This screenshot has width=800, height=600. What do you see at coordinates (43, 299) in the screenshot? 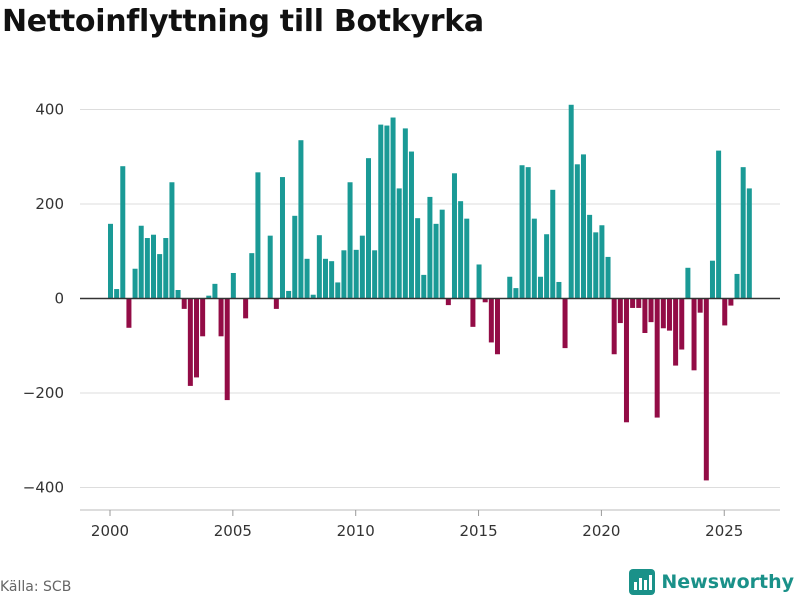
I see `y-axis-ticks: 400 200 0 −200 −400` at bounding box center [43, 299].